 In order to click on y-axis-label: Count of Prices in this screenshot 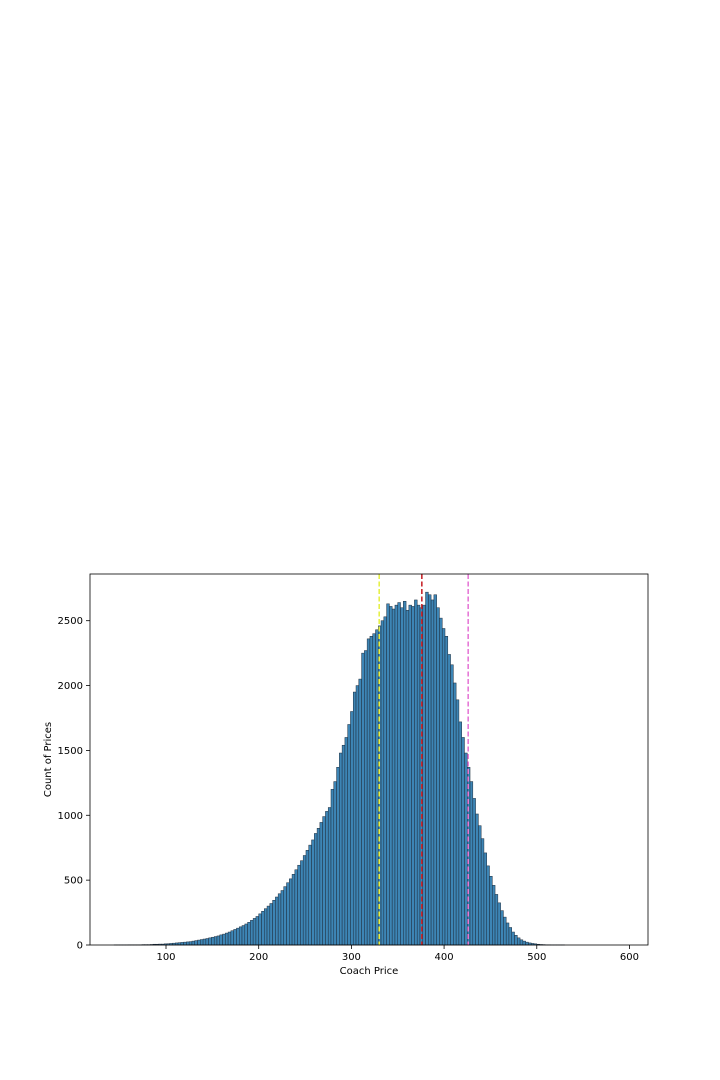, I will do `click(48, 759)`.